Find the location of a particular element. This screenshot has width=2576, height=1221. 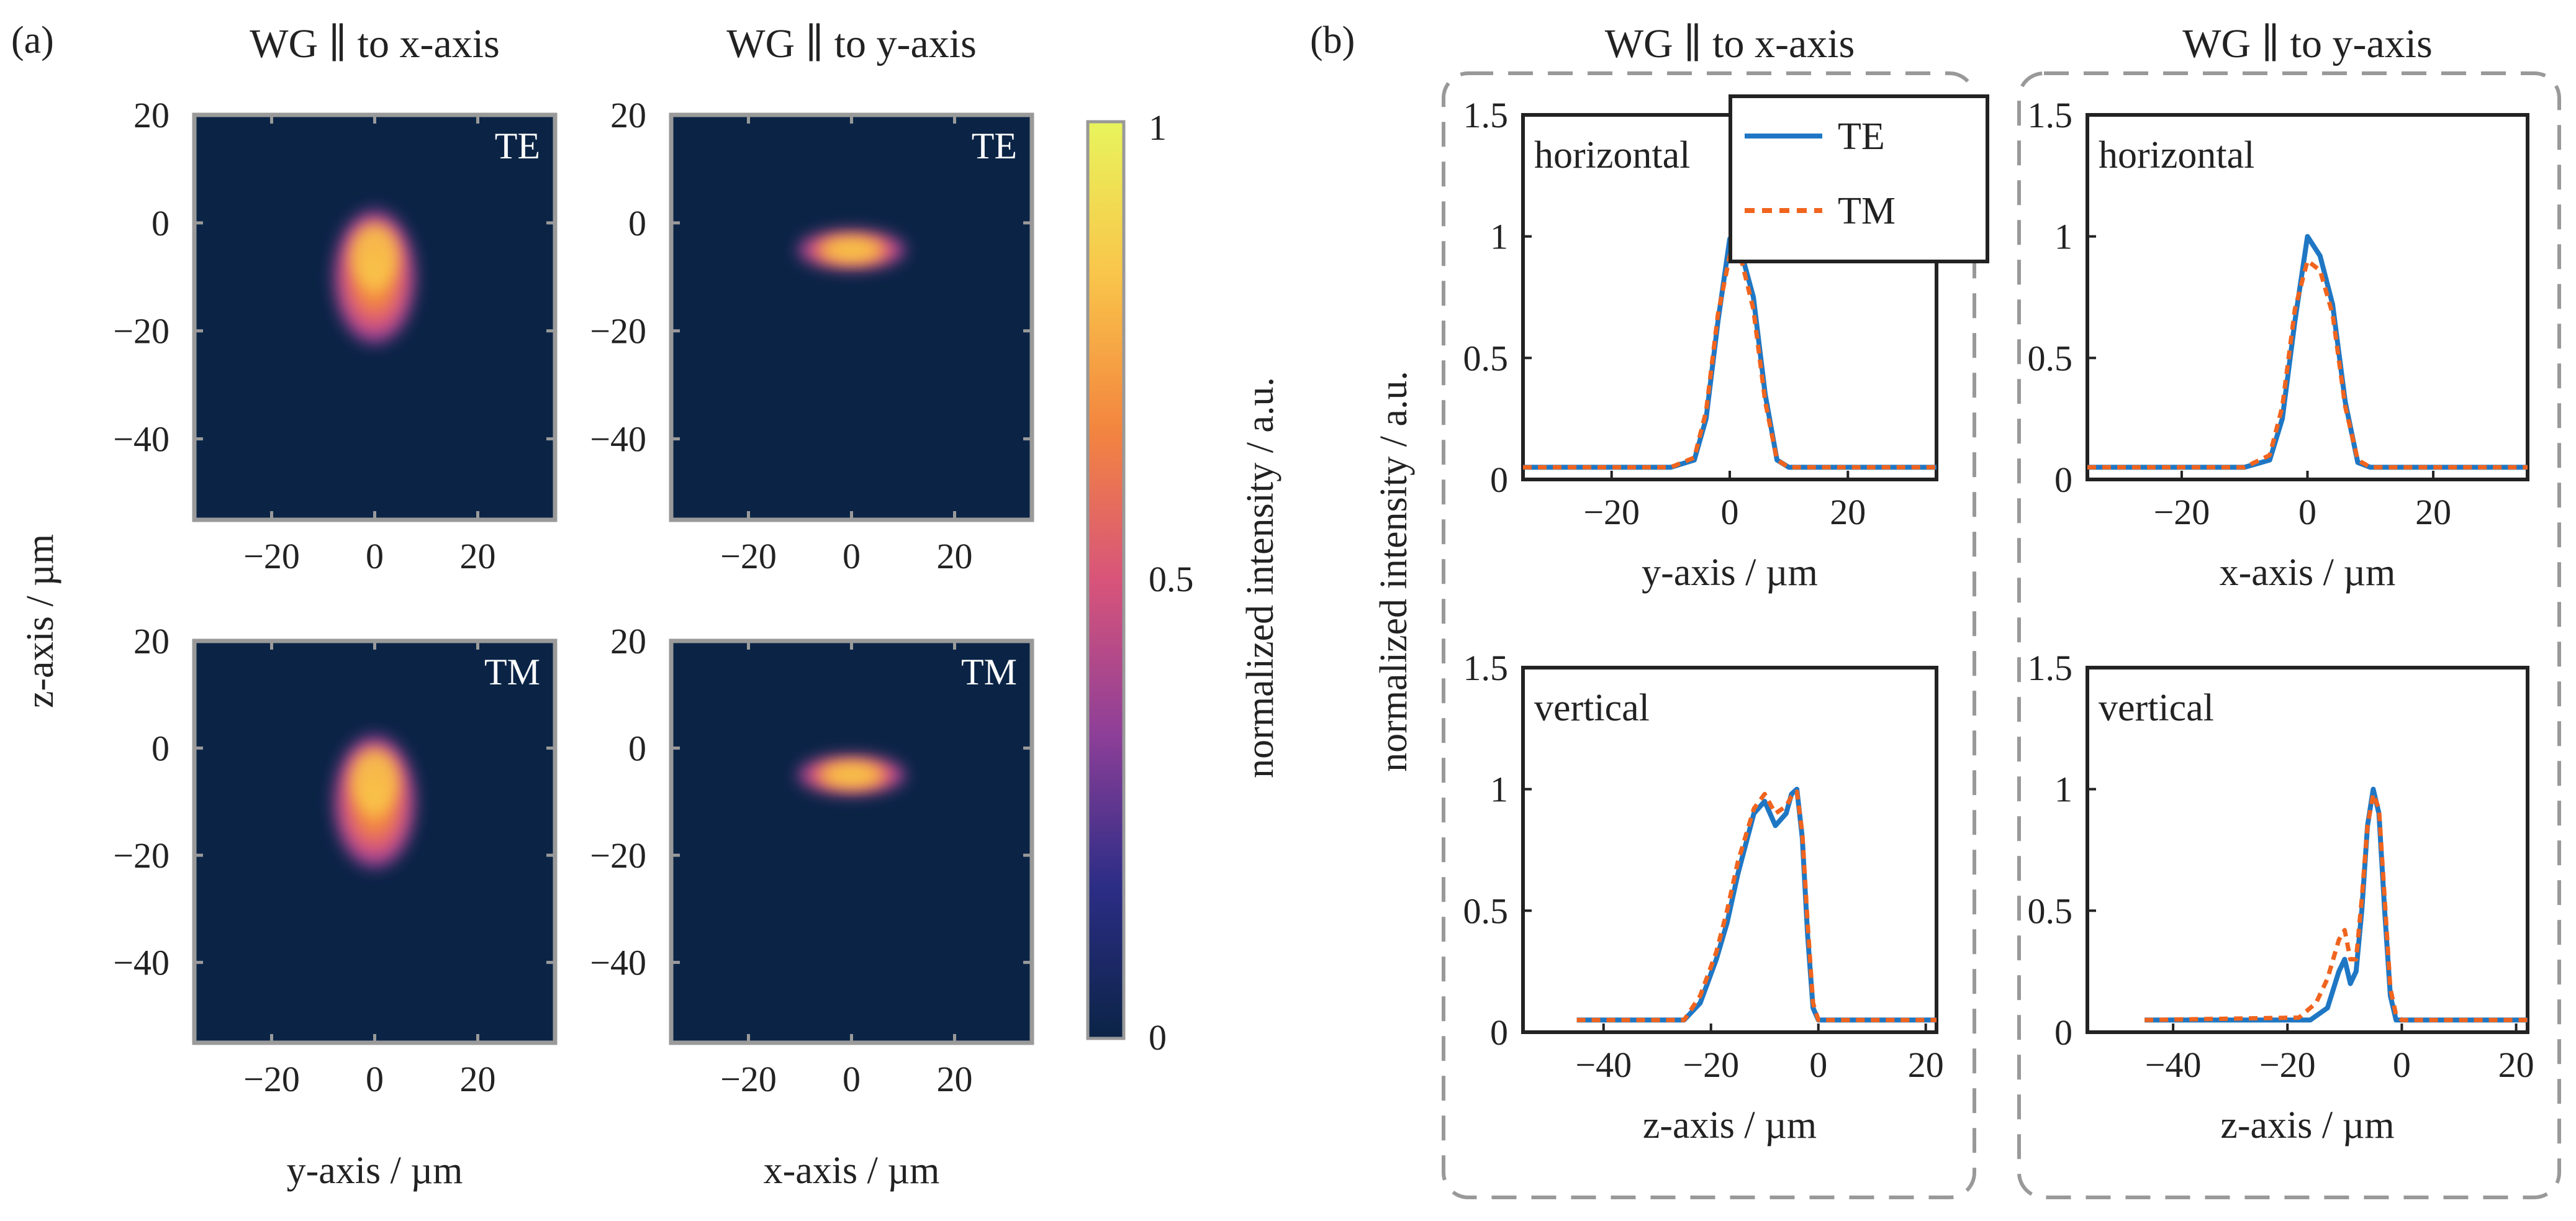

colorbar-bar is located at coordinates (1106, 580).